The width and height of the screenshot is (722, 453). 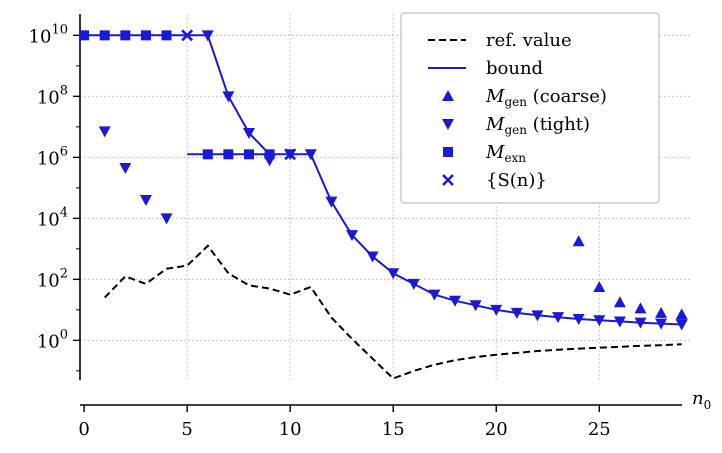 I want to click on y-tick-label: 10⁸, so click(x=52, y=95).